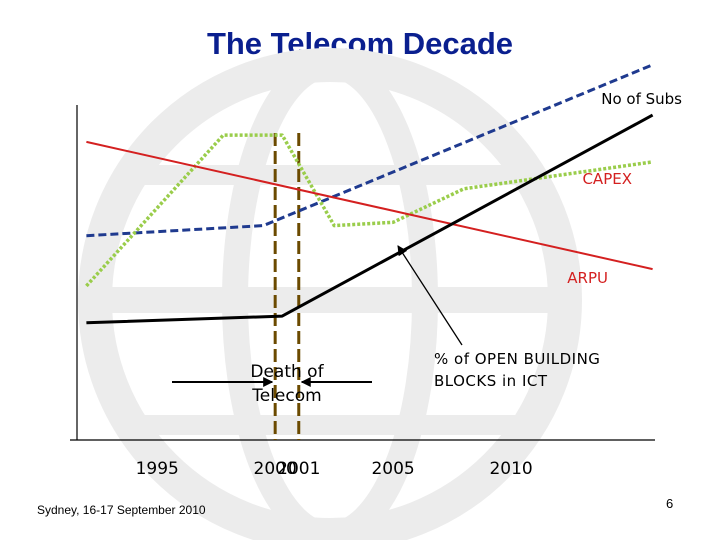 This screenshot has width=720, height=540. I want to click on annotation-text: Telecom, so click(286, 396).